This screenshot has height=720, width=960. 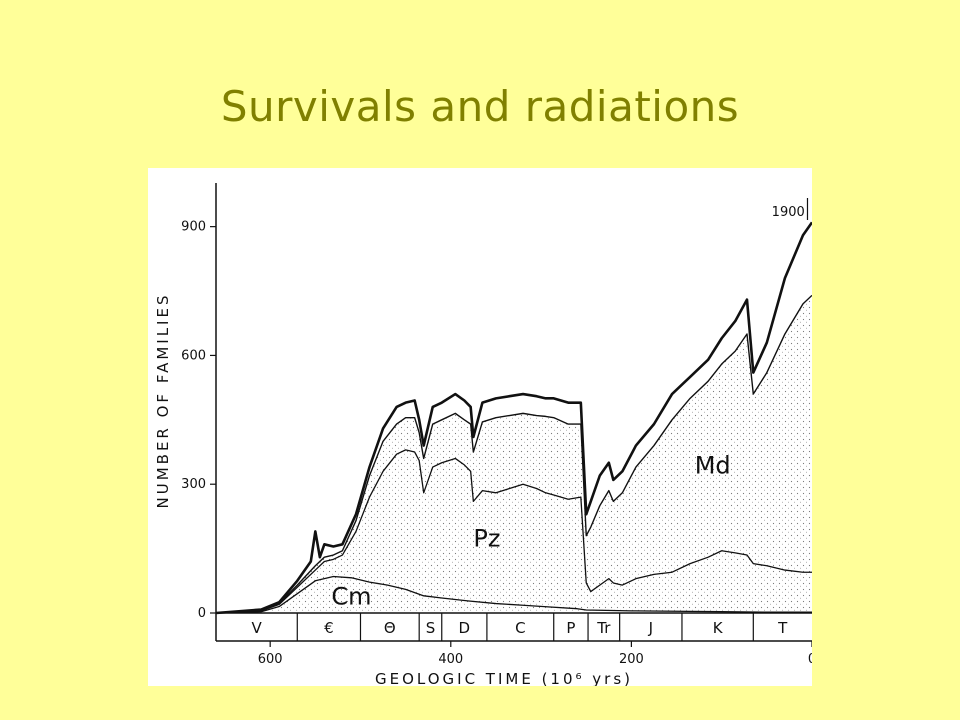 What do you see at coordinates (465, 628) in the screenshot?
I see `period-label: D` at bounding box center [465, 628].